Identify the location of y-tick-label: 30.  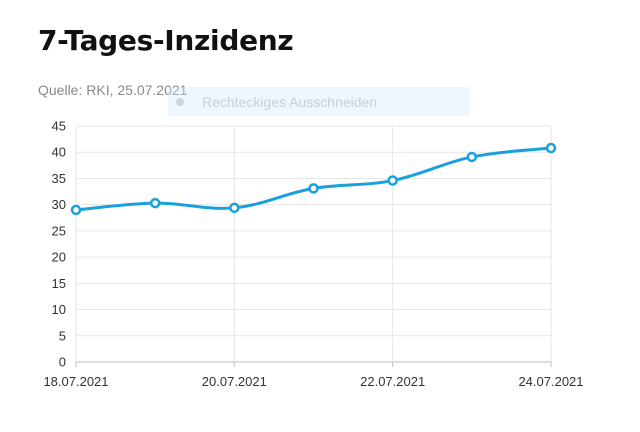
(59, 204).